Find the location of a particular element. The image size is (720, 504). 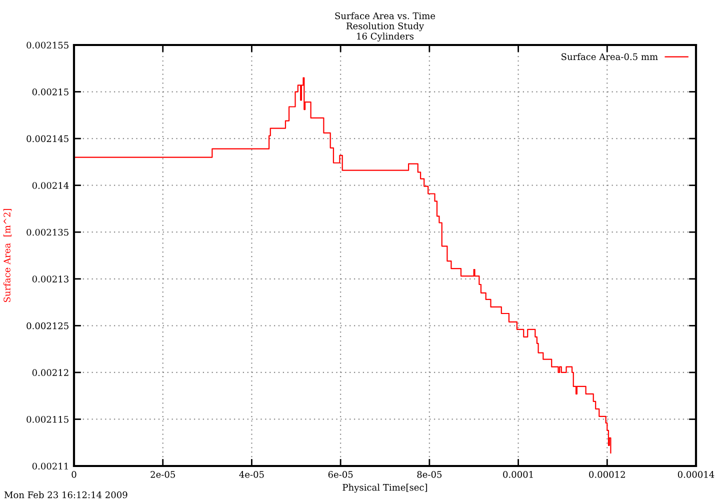

y-tick-label: 0.002135 is located at coordinates (47, 232).